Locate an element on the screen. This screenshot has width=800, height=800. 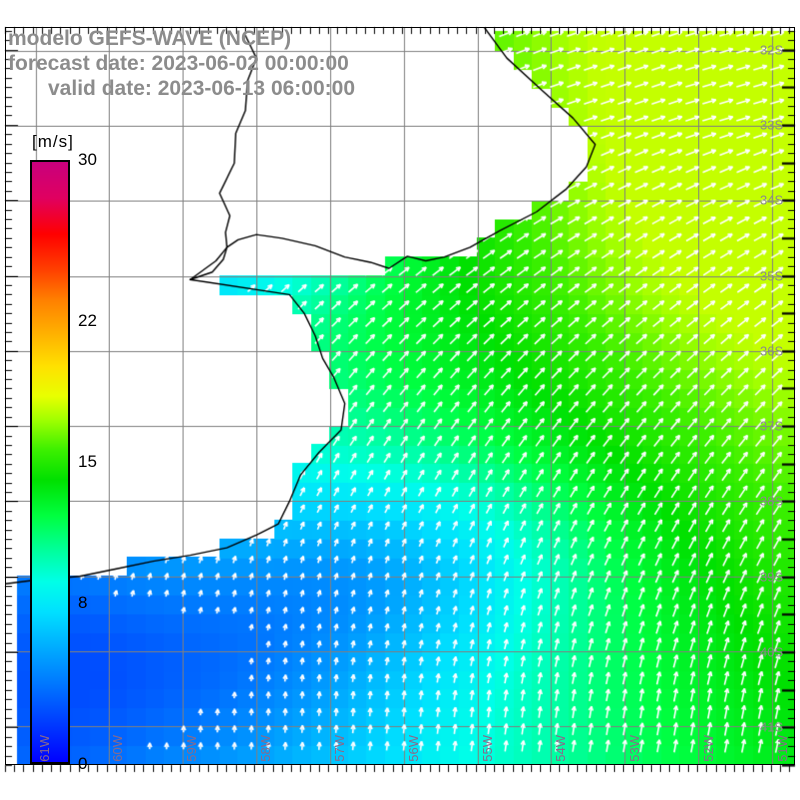
colorbar-tick-8: 8 is located at coordinates (83, 602).